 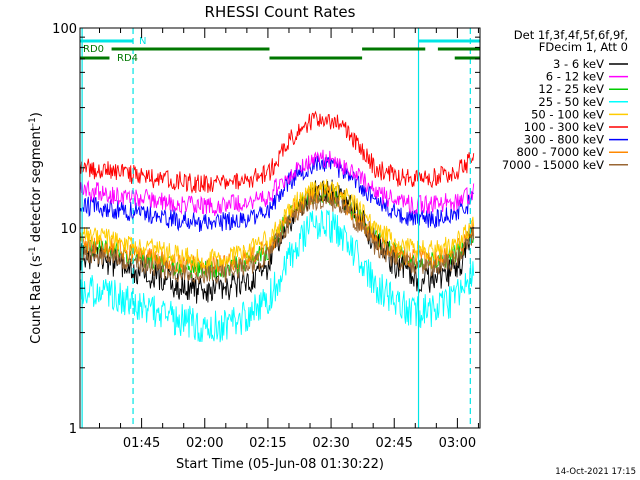 What do you see at coordinates (595, 472) in the screenshot?
I see `datestamp: 14-Oct-2021 17:15` at bounding box center [595, 472].